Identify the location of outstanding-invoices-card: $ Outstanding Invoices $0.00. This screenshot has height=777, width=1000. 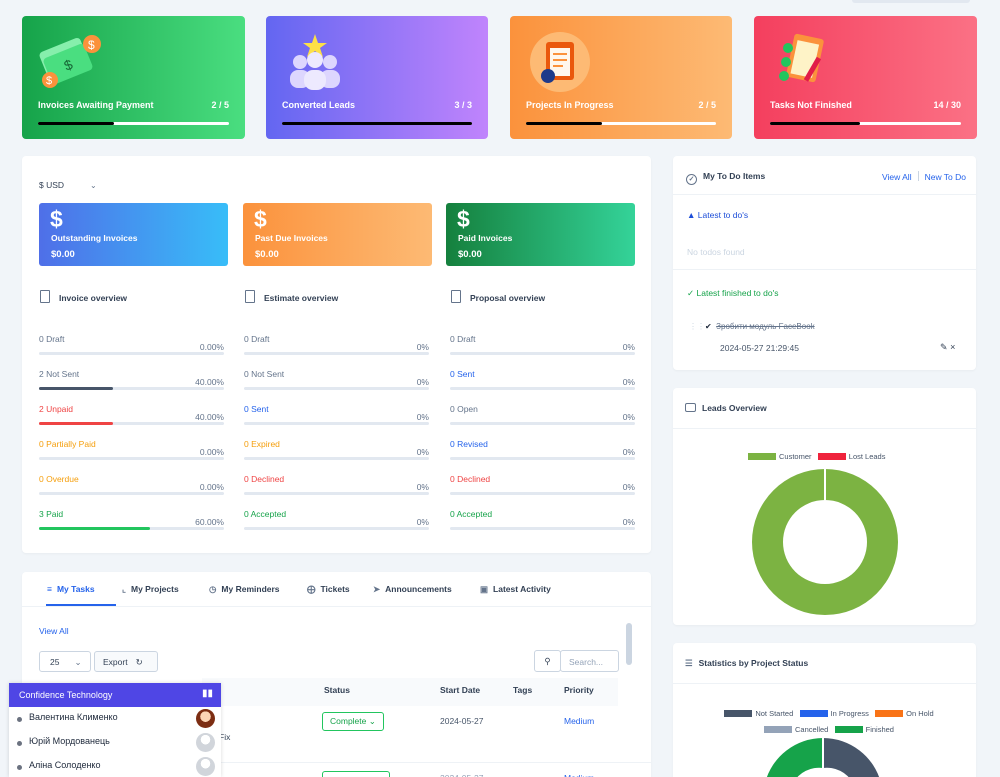
(133, 234).